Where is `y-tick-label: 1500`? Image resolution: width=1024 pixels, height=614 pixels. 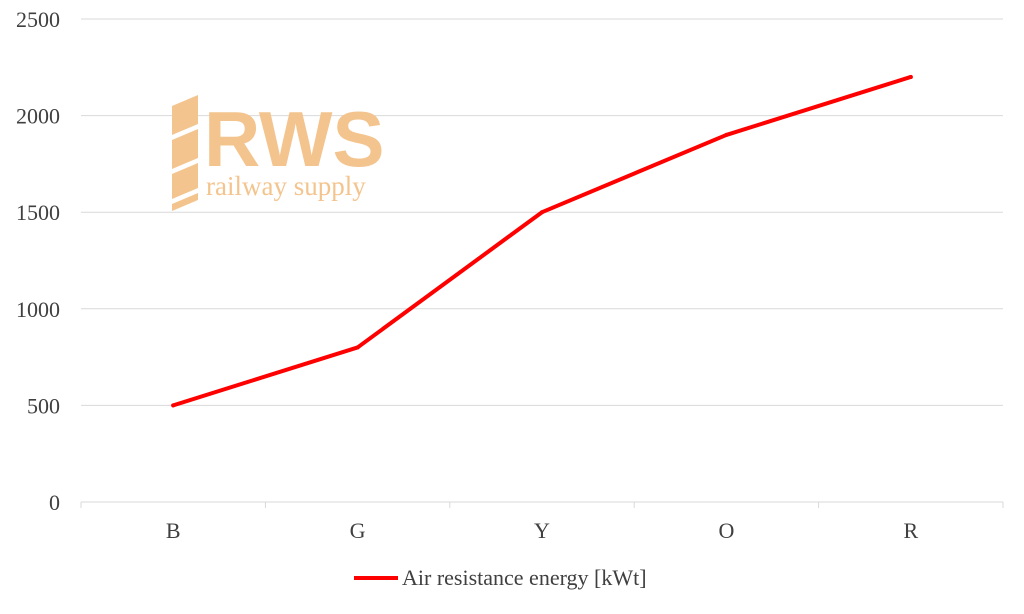 y-tick-label: 1500 is located at coordinates (38, 212).